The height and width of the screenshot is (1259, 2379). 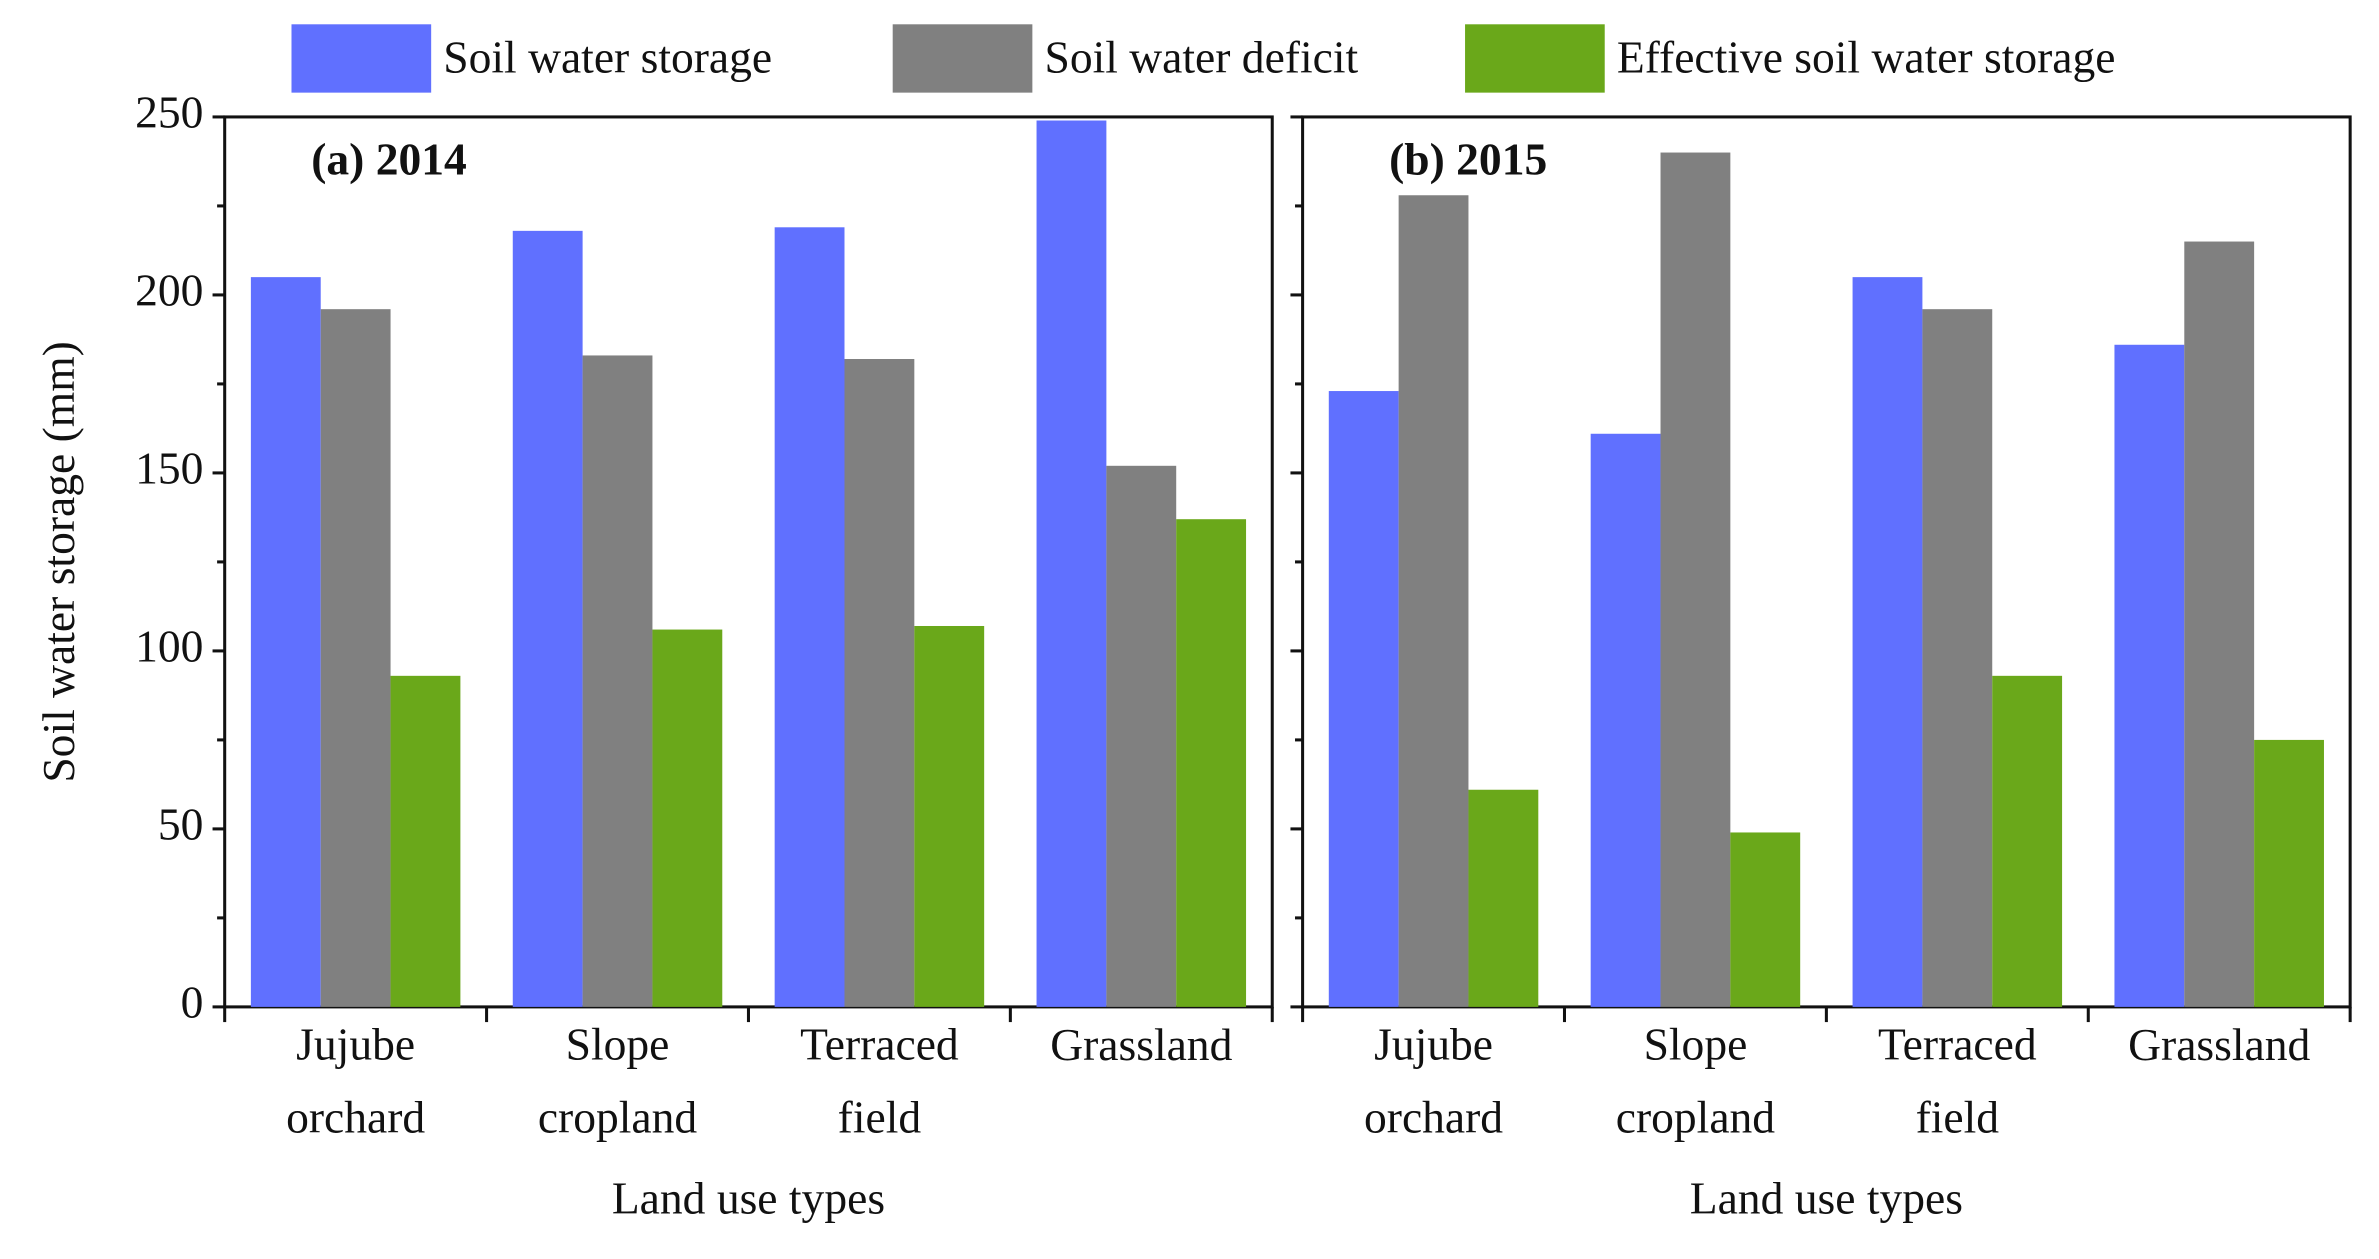 I want to click on y-tick-label: 0, so click(x=192, y=1001).